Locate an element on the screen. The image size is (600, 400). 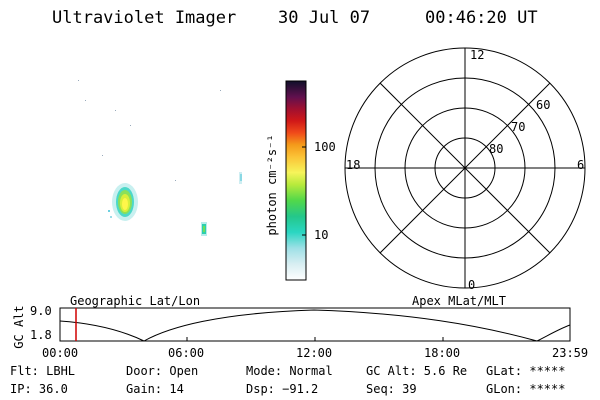
speckle-noise is located at coordinates (149, 130).